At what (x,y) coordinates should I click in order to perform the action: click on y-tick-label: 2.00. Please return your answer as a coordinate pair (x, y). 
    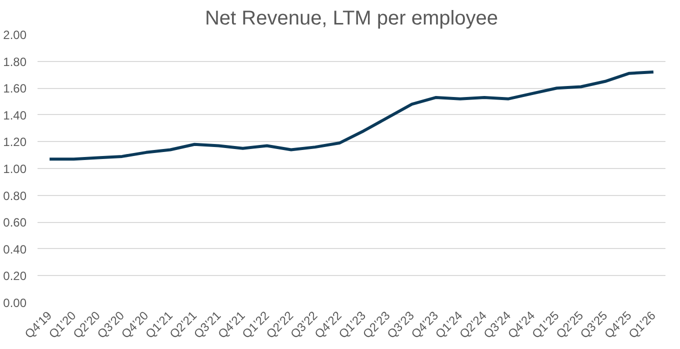
    Looking at the image, I should click on (15, 35).